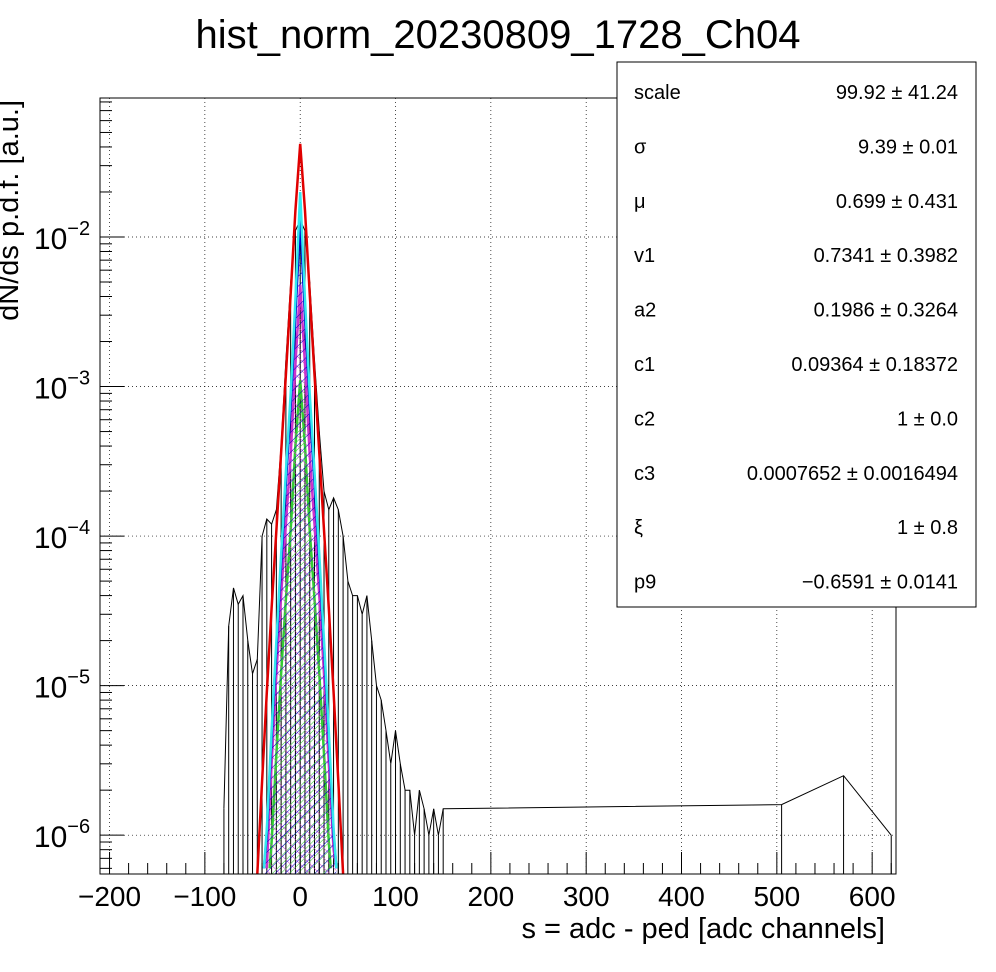 Image resolution: width=996 pixels, height=972 pixels. What do you see at coordinates (927, 419) in the screenshot?
I see `stats-row-value: 1 ± 0.0` at bounding box center [927, 419].